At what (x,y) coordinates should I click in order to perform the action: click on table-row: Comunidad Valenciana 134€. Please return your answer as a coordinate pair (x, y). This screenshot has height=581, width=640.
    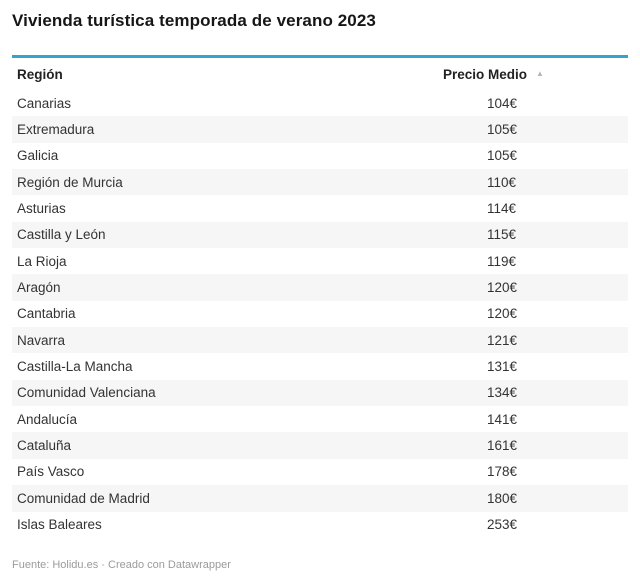
    Looking at the image, I should click on (320, 393).